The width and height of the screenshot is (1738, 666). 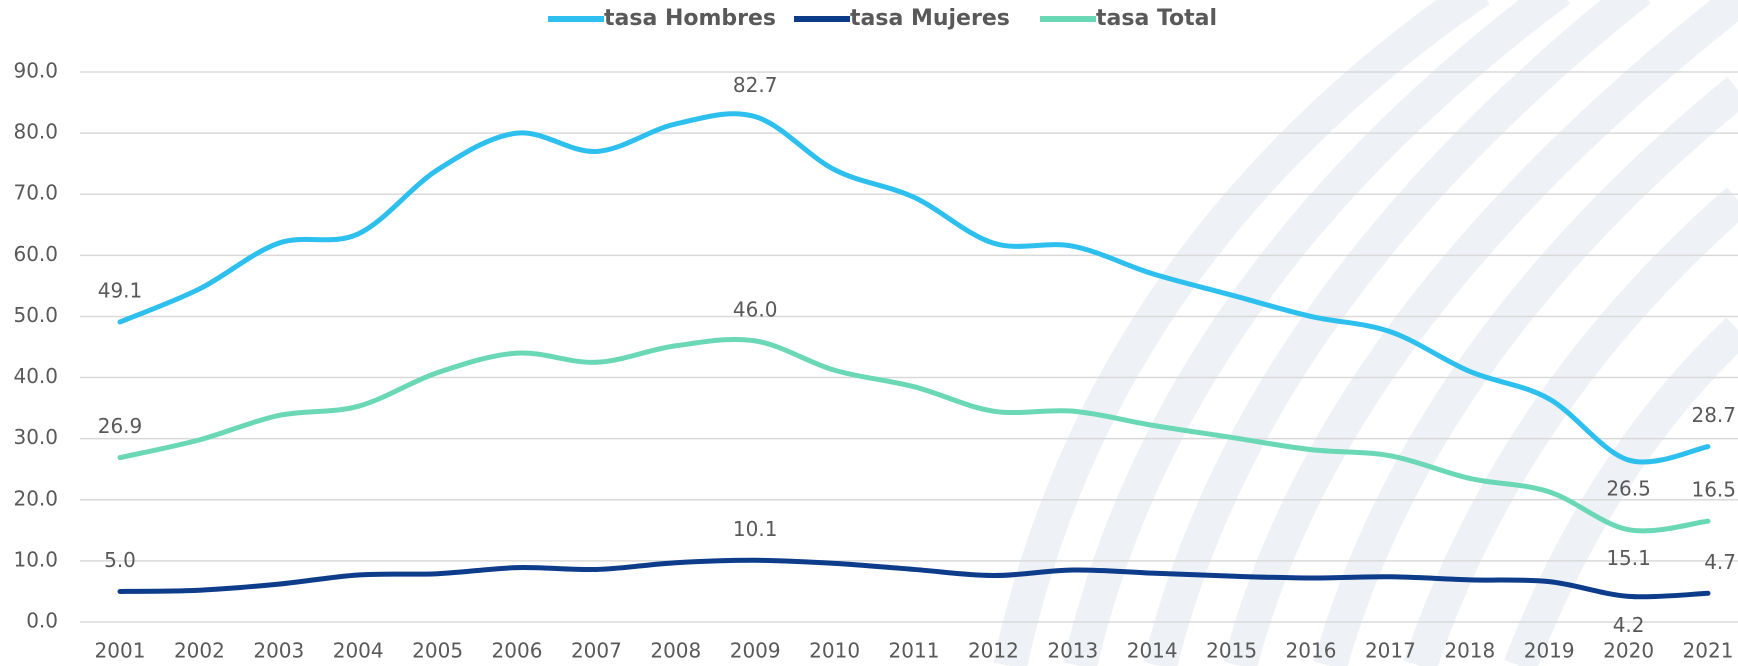 What do you see at coordinates (993, 651) in the screenshot?
I see `x-tick-label: 2012` at bounding box center [993, 651].